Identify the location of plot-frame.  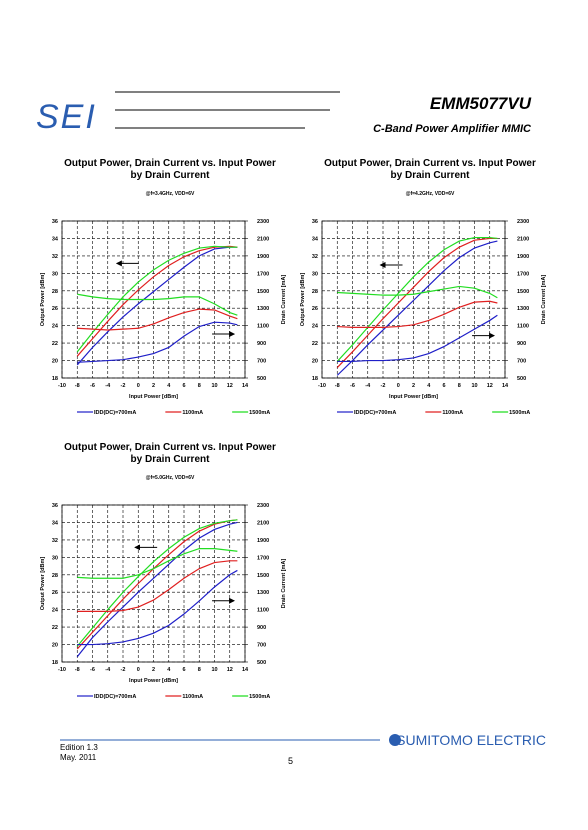
(153, 299).